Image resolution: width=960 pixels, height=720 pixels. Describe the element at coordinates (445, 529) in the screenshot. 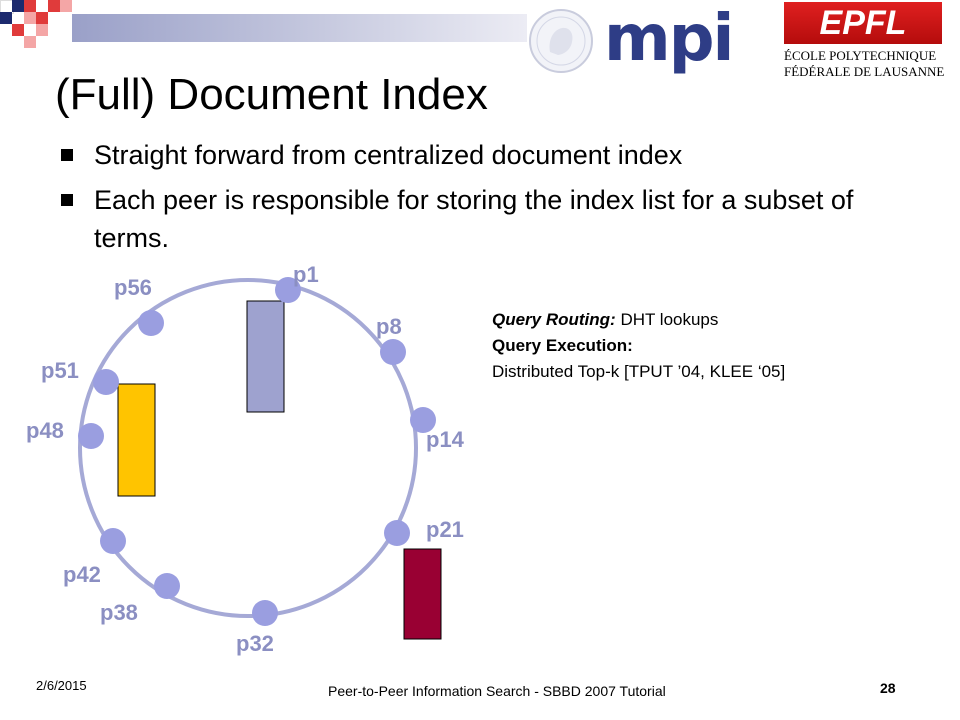

I see `node-label-p21: p21` at that location.